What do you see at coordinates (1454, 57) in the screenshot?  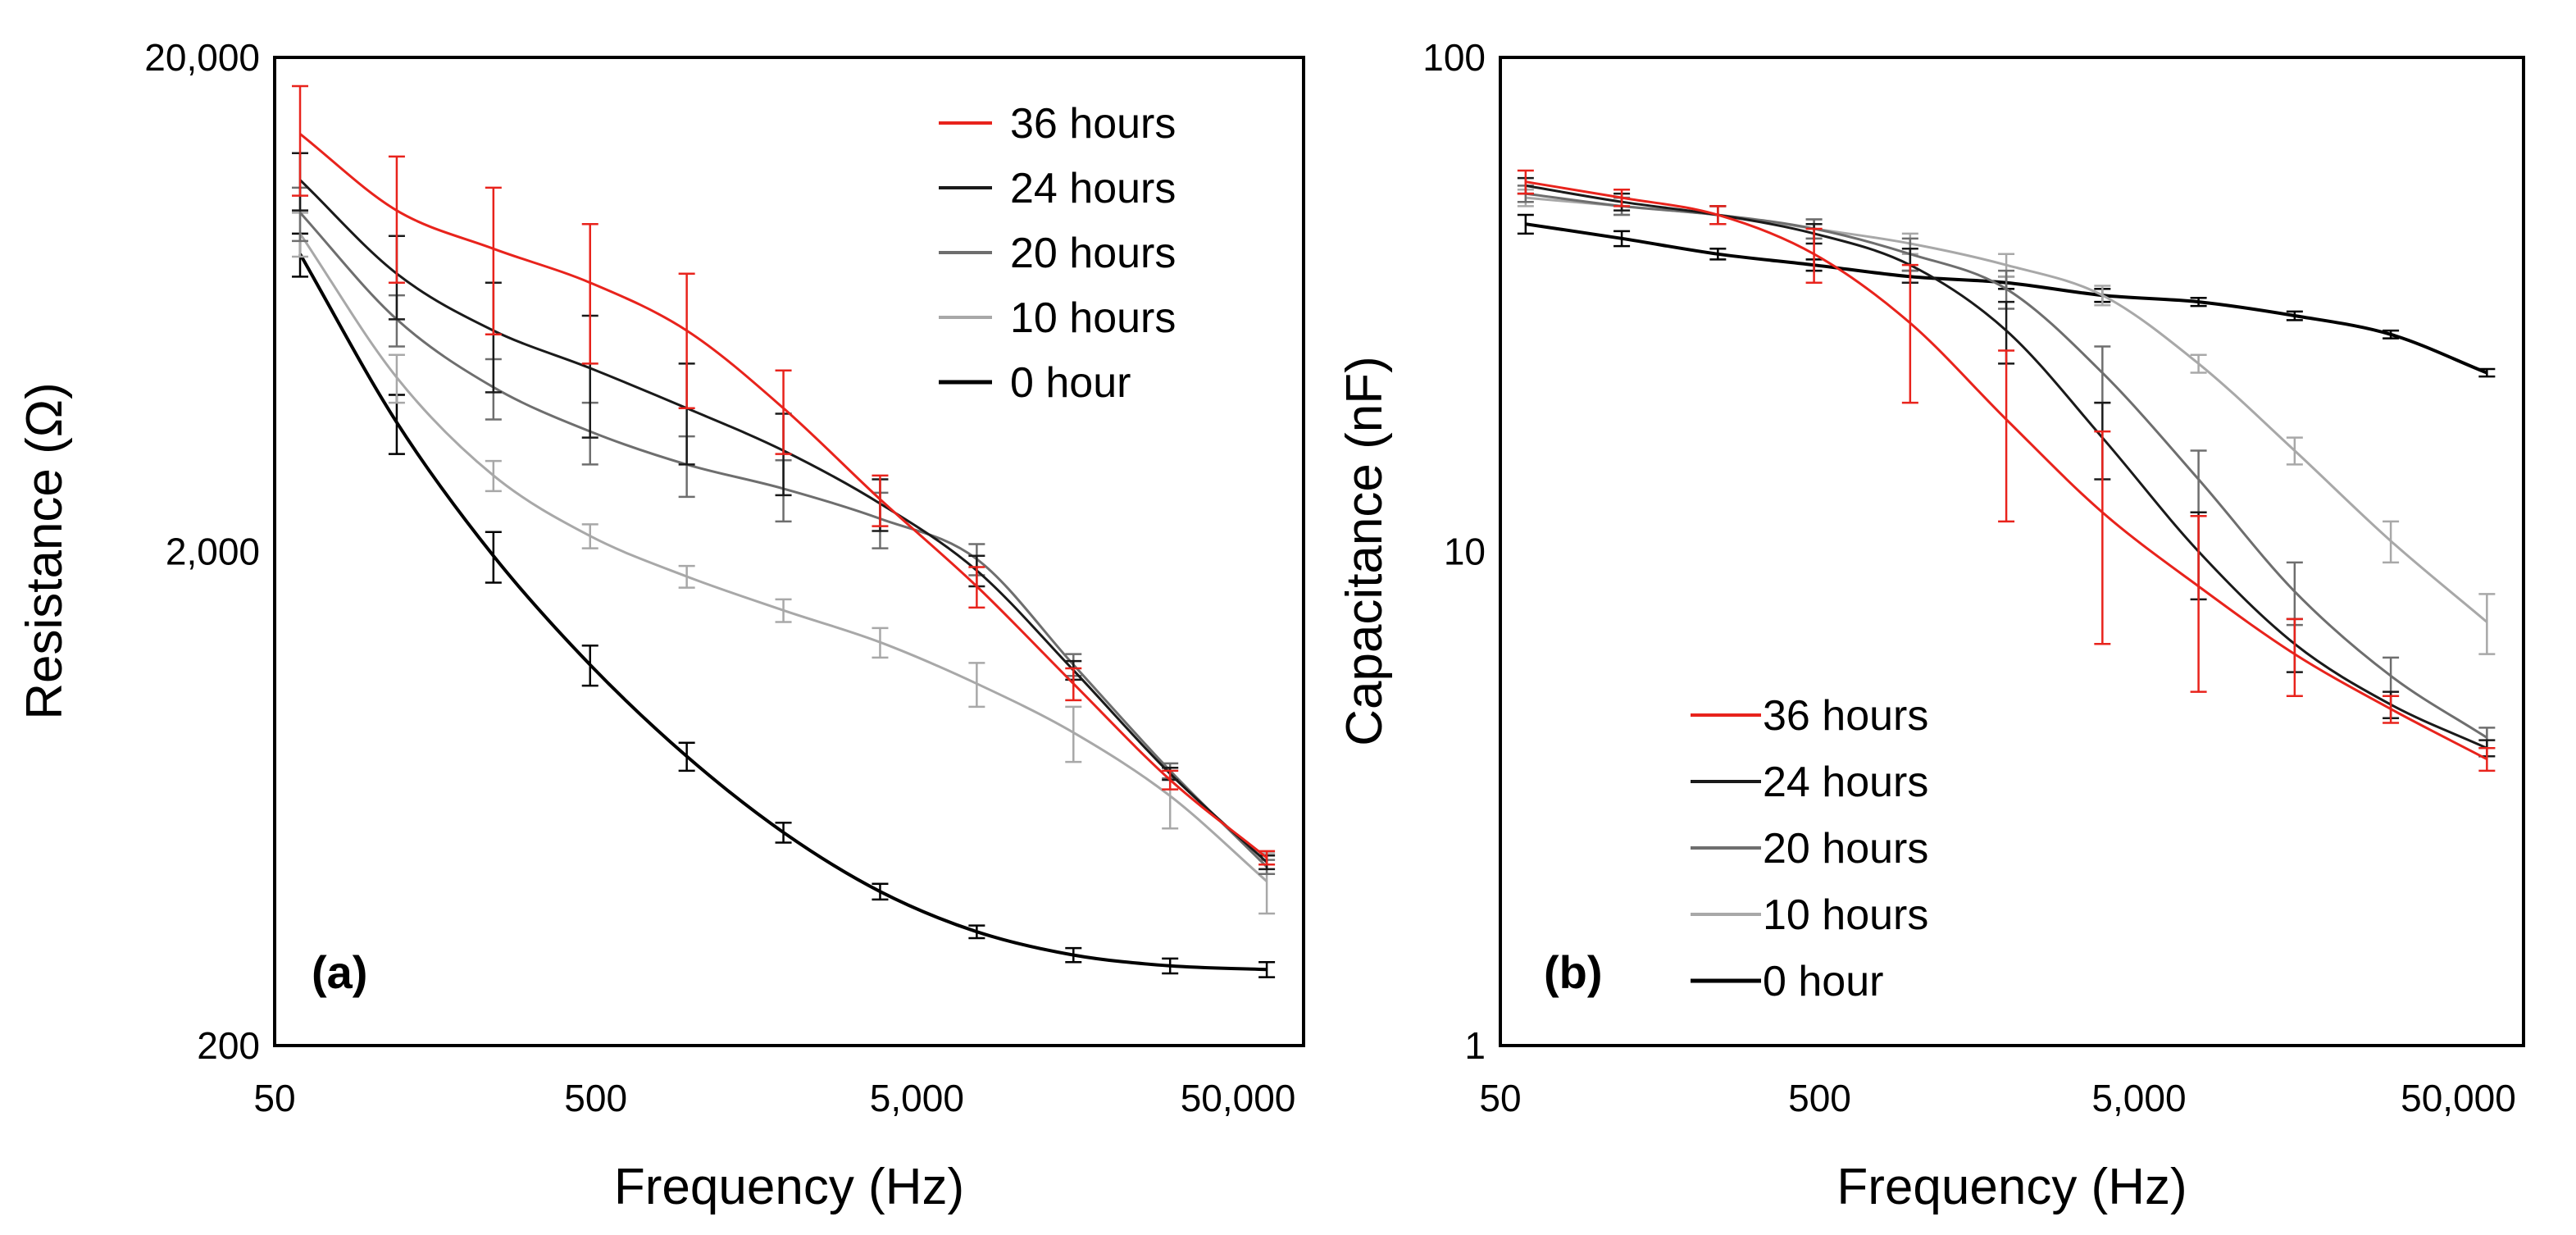 I see `y-tick-label: 100` at bounding box center [1454, 57].